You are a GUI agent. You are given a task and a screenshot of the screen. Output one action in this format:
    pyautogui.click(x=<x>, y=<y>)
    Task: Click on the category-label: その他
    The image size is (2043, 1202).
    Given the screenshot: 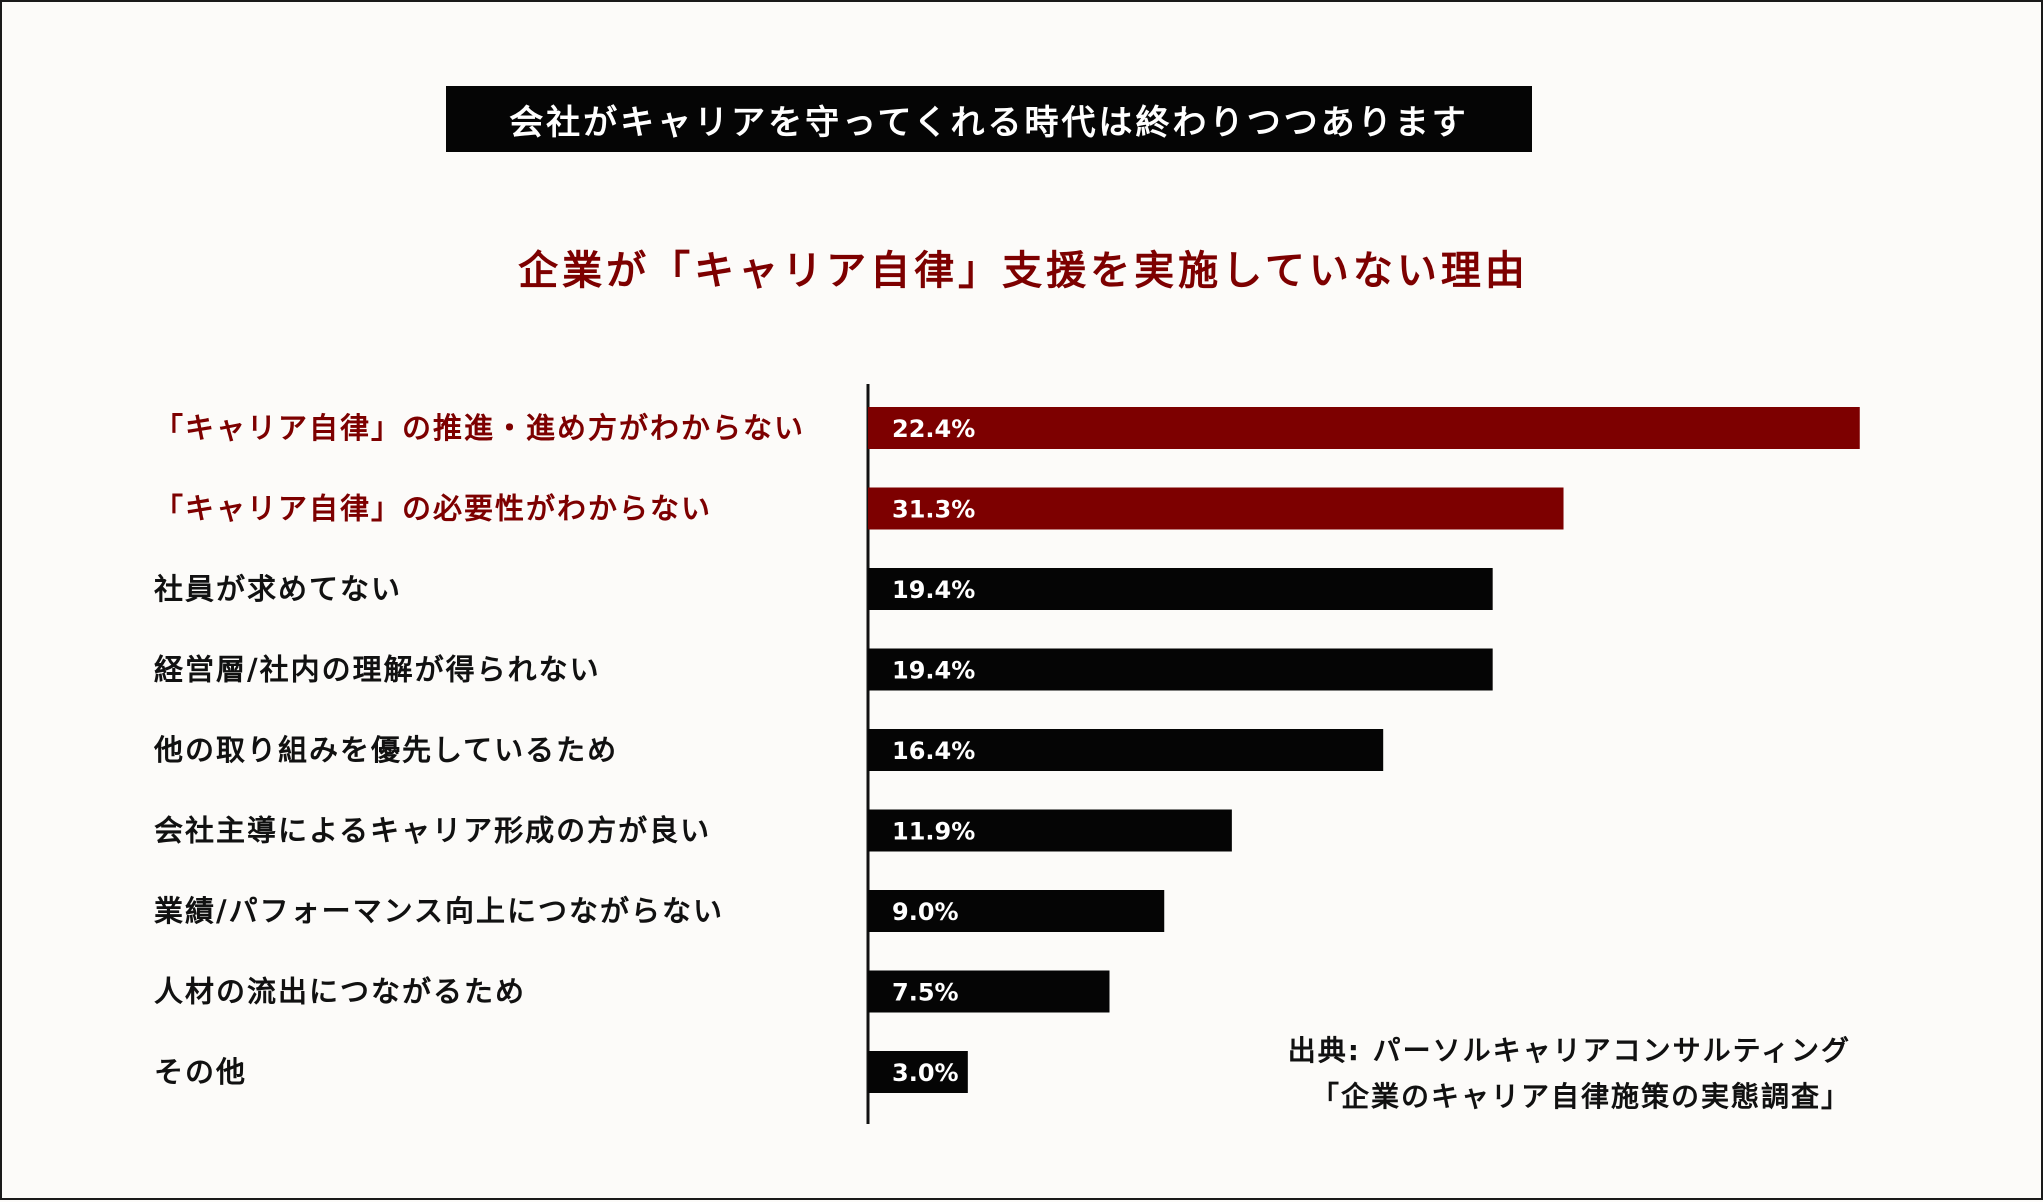 What is the action you would take?
    pyautogui.click(x=200, y=1072)
    